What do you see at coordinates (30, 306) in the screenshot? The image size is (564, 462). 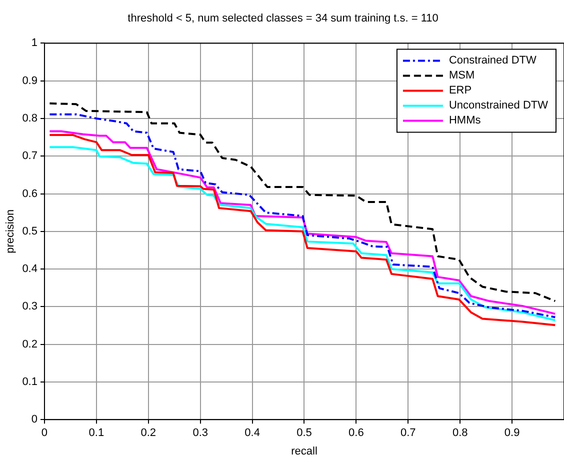 I see `y-tick-label: 0.3` at bounding box center [30, 306].